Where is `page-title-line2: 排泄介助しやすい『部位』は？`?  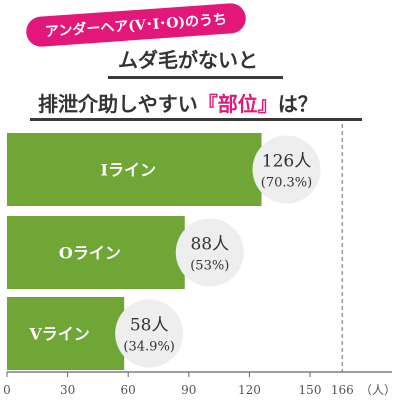
page-title-line2: 排泄介助しやすい『部位』は？ is located at coordinates (178, 102).